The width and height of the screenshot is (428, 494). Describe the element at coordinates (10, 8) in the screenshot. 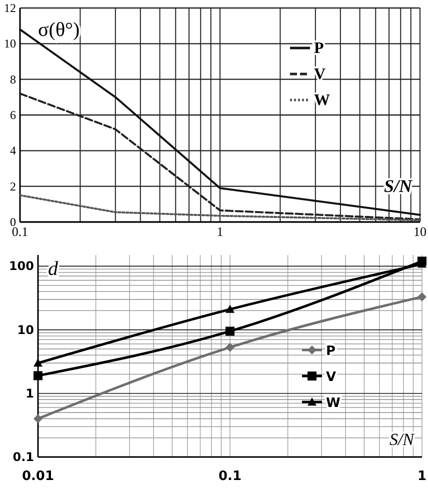

I see `y-tick-label: 12` at that location.